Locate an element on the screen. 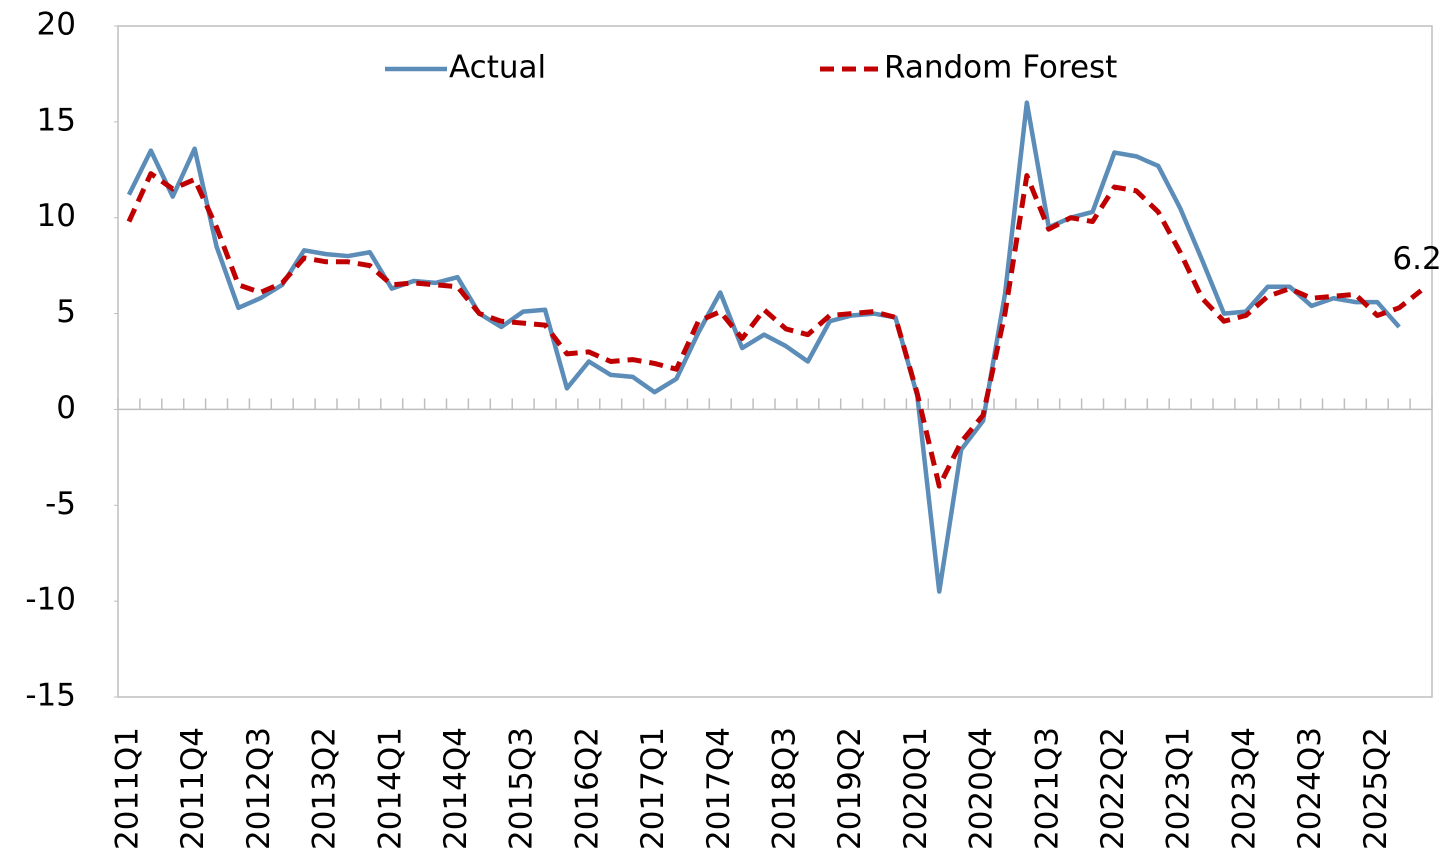 The image size is (1440, 866). y-tick-label: 10 is located at coordinates (56, 216).